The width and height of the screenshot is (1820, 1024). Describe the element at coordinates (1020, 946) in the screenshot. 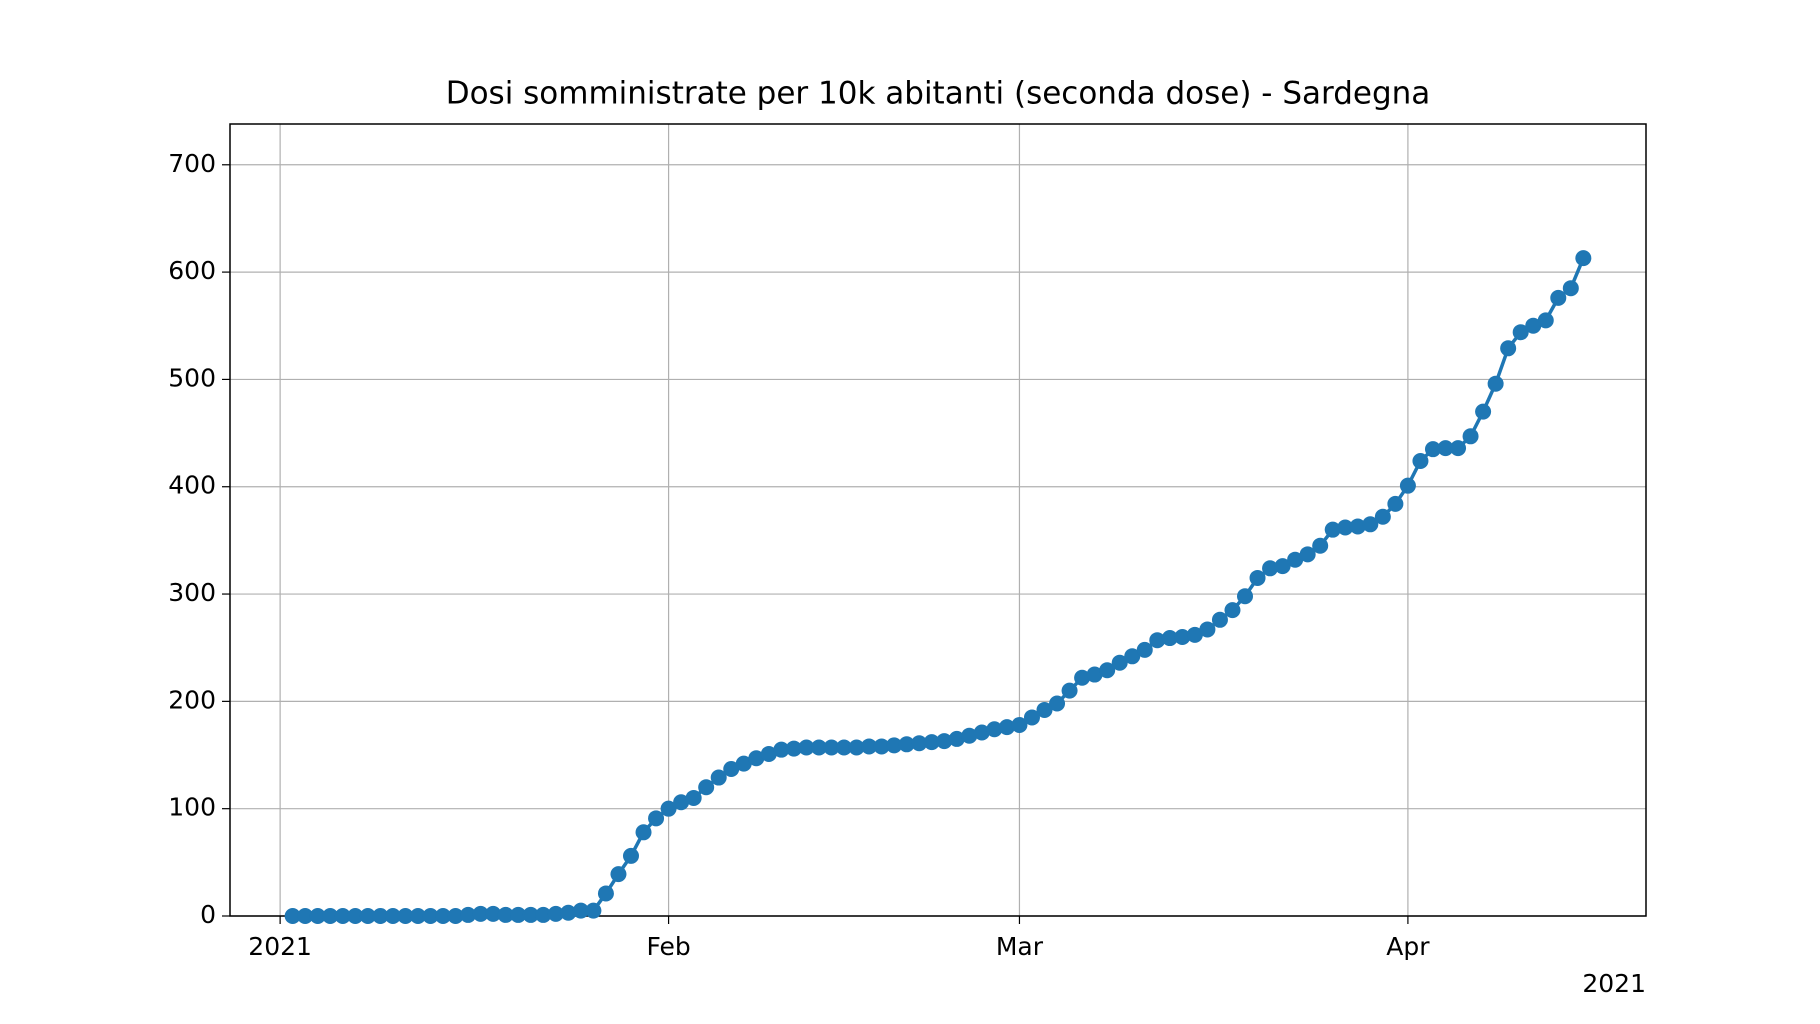

I see `x-tick-label: Mar` at that location.